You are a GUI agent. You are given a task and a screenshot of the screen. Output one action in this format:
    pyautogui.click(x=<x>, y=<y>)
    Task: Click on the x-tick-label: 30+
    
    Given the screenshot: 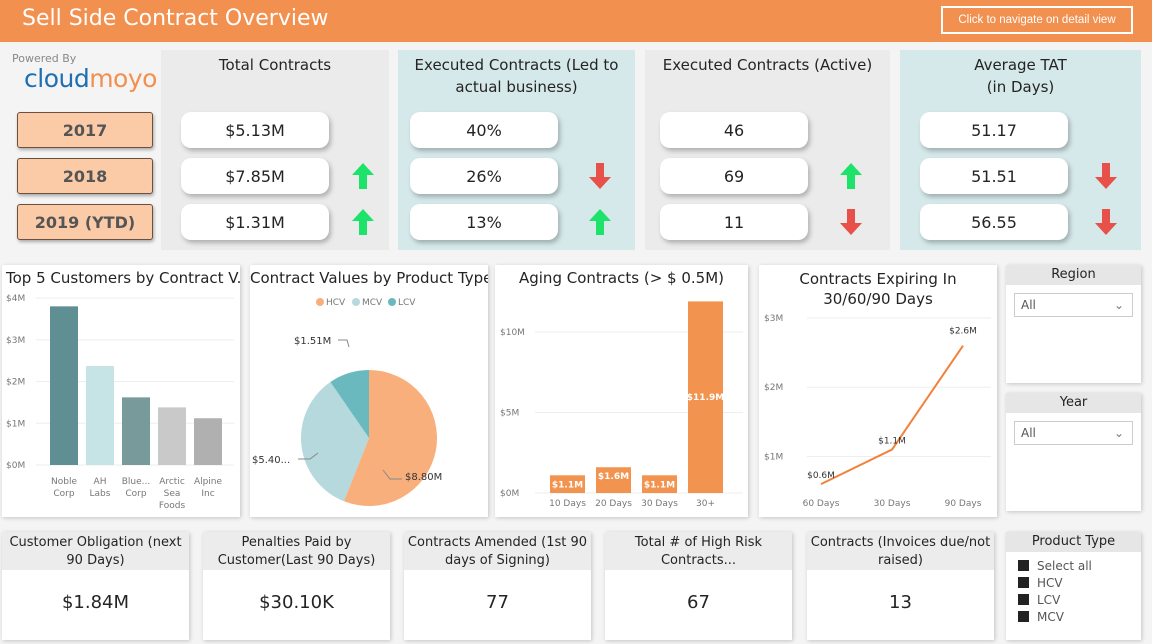 What is the action you would take?
    pyautogui.click(x=705, y=504)
    